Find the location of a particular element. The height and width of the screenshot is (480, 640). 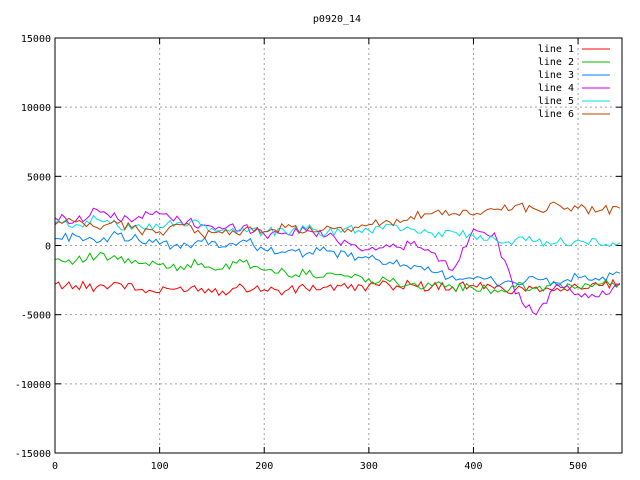

chart-title: p0920_14 is located at coordinates (337, 19).